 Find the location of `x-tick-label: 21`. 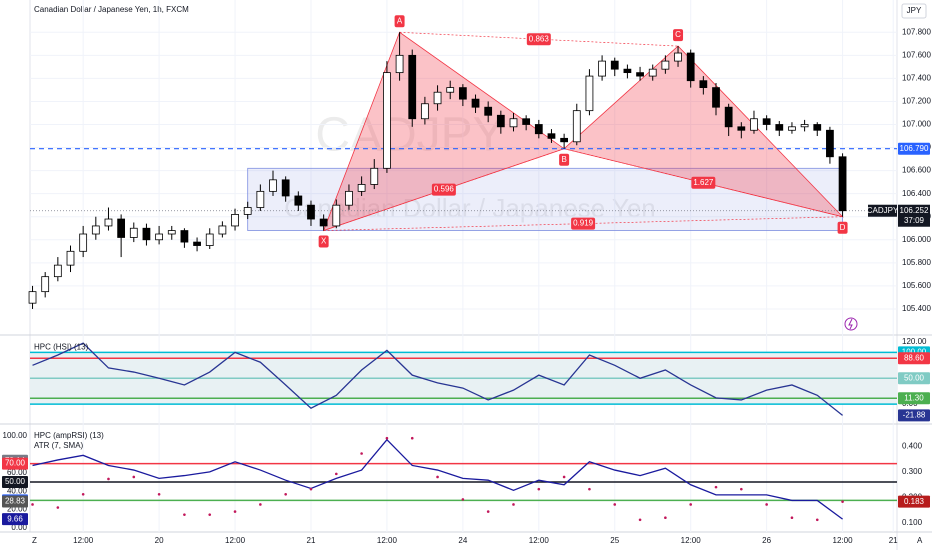

x-tick-label: 21 is located at coordinates (893, 540).